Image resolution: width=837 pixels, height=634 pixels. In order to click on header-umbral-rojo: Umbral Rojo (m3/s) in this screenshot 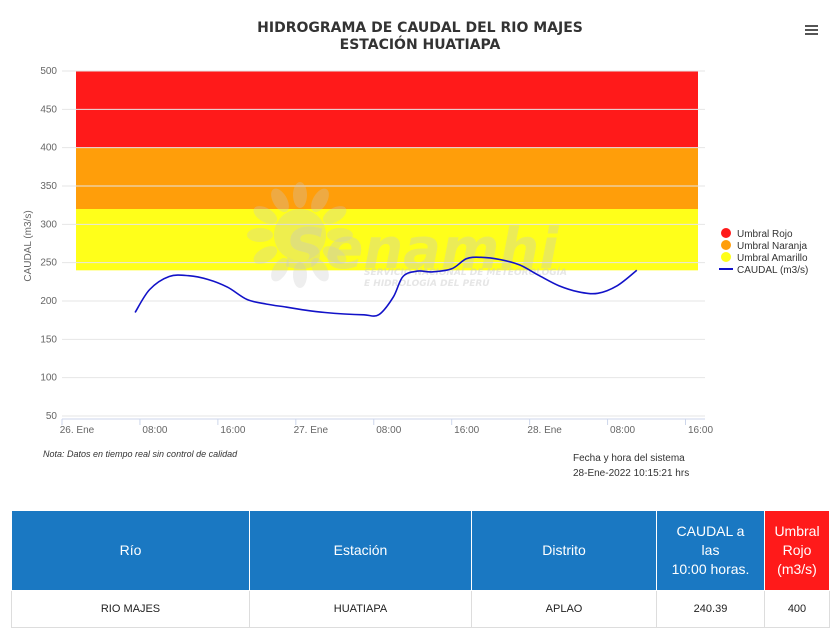, I will do `click(797, 550)`.